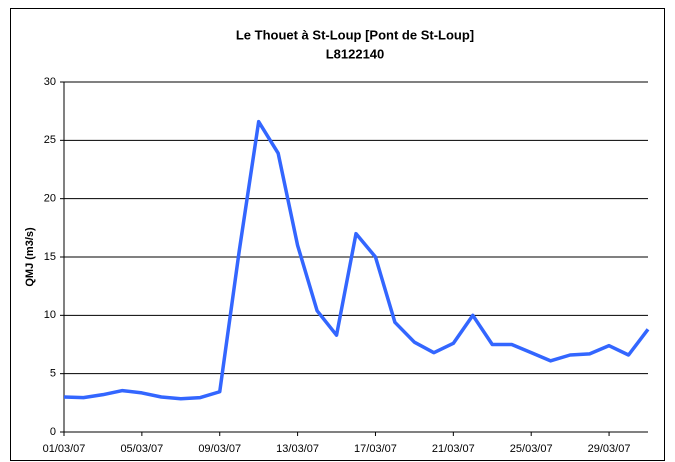 The height and width of the screenshot is (462, 675). What do you see at coordinates (141, 449) in the screenshot?
I see `x-tick-label: 05/03/07` at bounding box center [141, 449].